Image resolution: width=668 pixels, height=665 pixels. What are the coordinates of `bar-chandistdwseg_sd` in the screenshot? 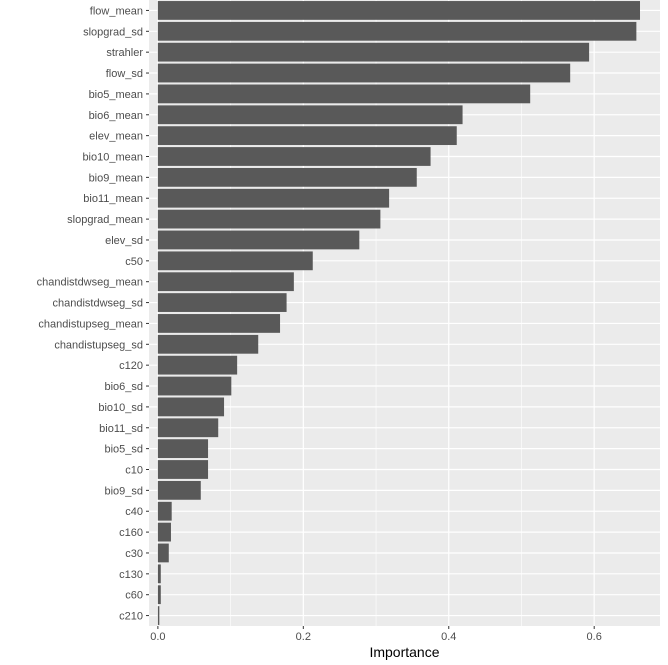 It's located at (222, 302).